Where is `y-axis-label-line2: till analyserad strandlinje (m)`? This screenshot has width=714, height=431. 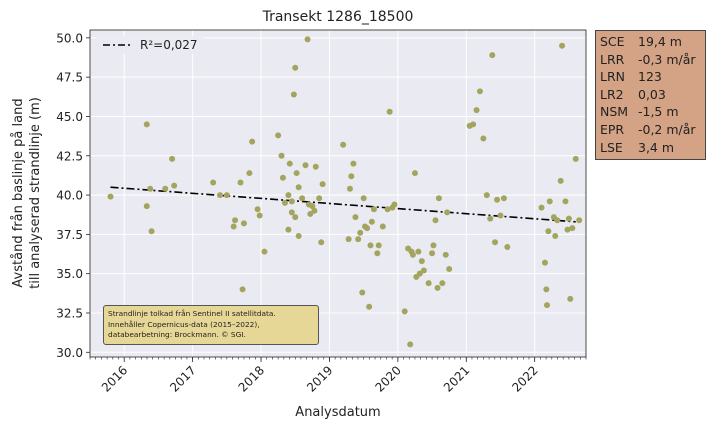
y-axis-label-line2: till analyserad strandlinje (m) is located at coordinates (35, 193).